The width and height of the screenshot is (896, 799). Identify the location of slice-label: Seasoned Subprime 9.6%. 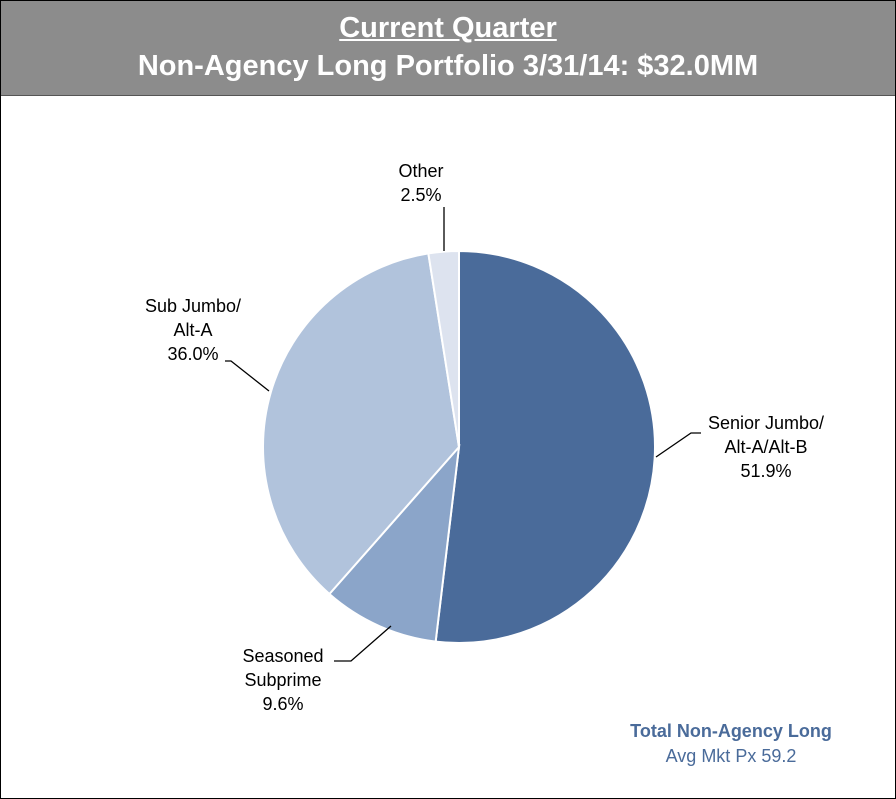
(282, 680).